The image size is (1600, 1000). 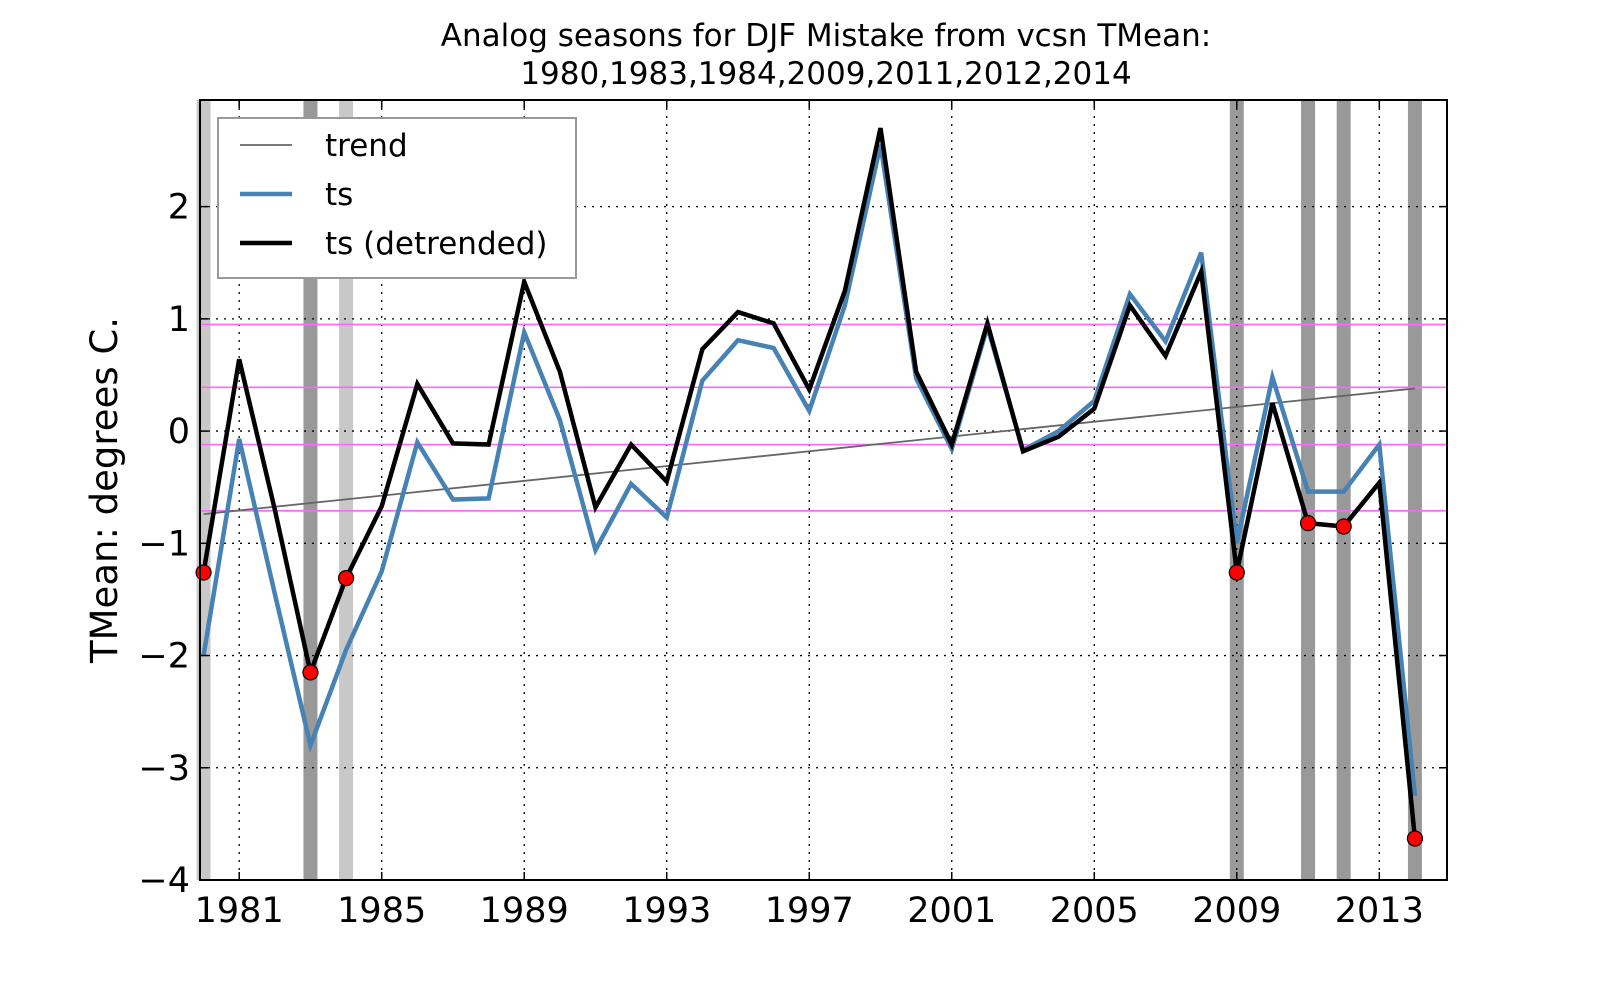 What do you see at coordinates (164, 769) in the screenshot?
I see `y-tick-label: −3` at bounding box center [164, 769].